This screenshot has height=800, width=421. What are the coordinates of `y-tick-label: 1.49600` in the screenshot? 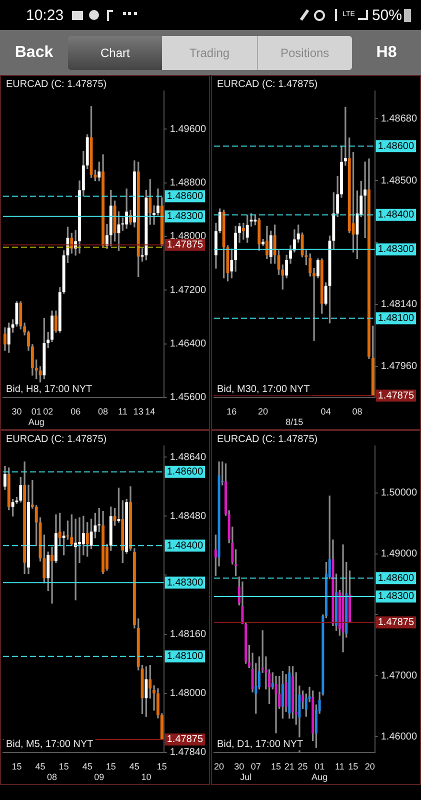 It's located at (188, 129).